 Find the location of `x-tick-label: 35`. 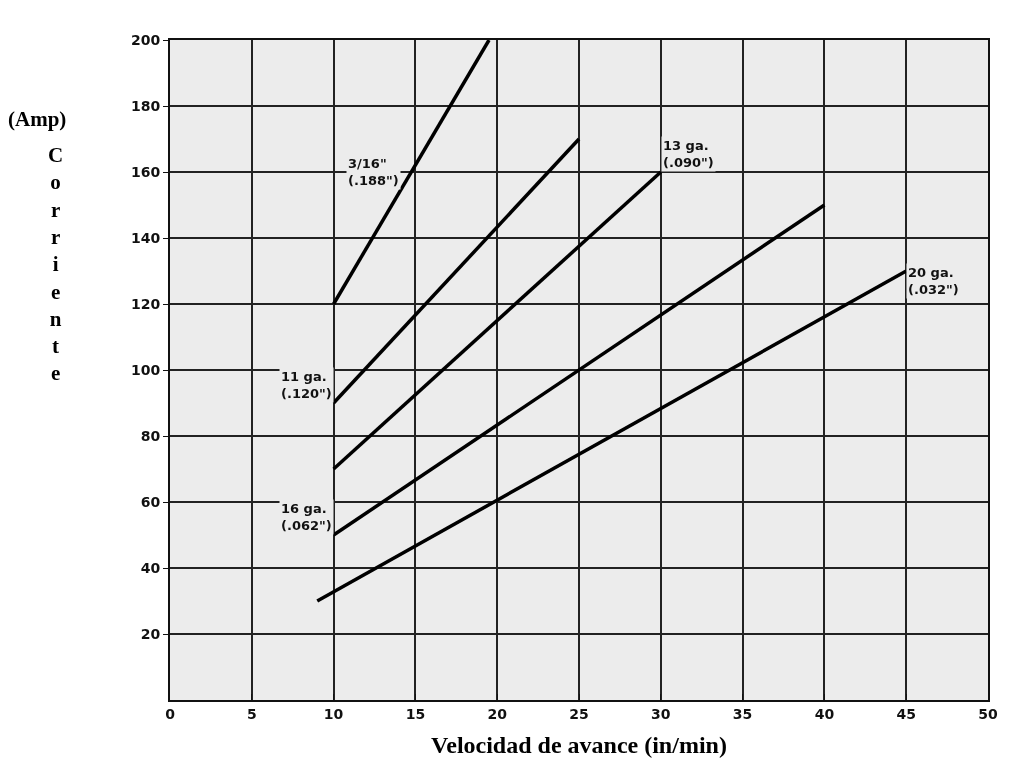

x-tick-label: 35 is located at coordinates (742, 713).